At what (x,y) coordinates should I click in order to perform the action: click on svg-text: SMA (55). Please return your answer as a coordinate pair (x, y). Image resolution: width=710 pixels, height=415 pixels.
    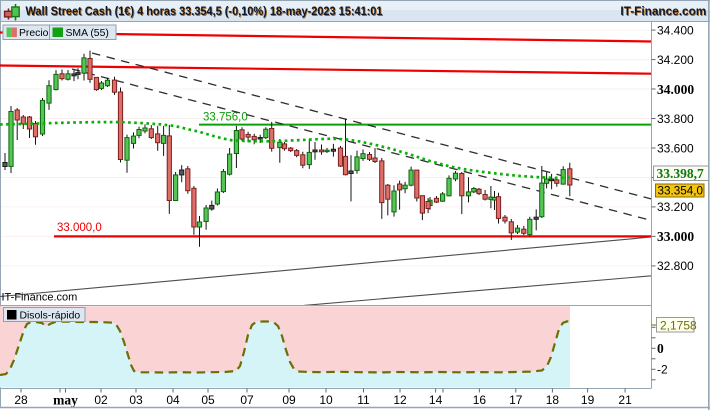
    Looking at the image, I should click on (87, 33).